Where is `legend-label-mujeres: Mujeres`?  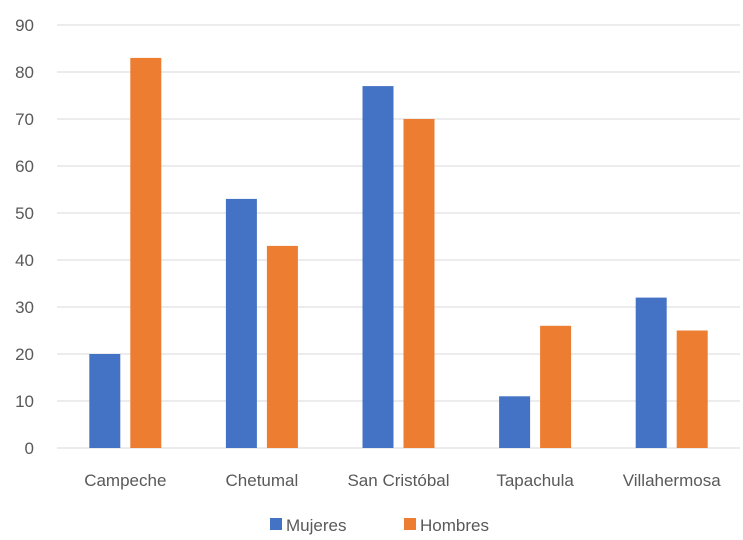
legend-label-mujeres: Mujeres is located at coordinates (316, 525).